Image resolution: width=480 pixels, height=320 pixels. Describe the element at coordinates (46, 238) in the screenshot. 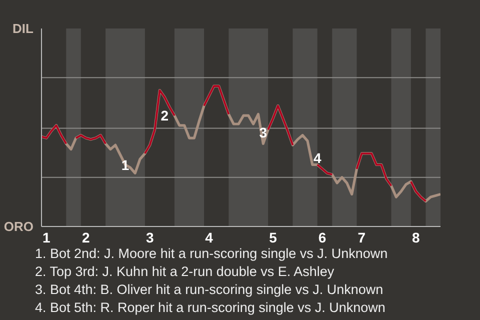

I see `x-tick-label: 1` at that location.